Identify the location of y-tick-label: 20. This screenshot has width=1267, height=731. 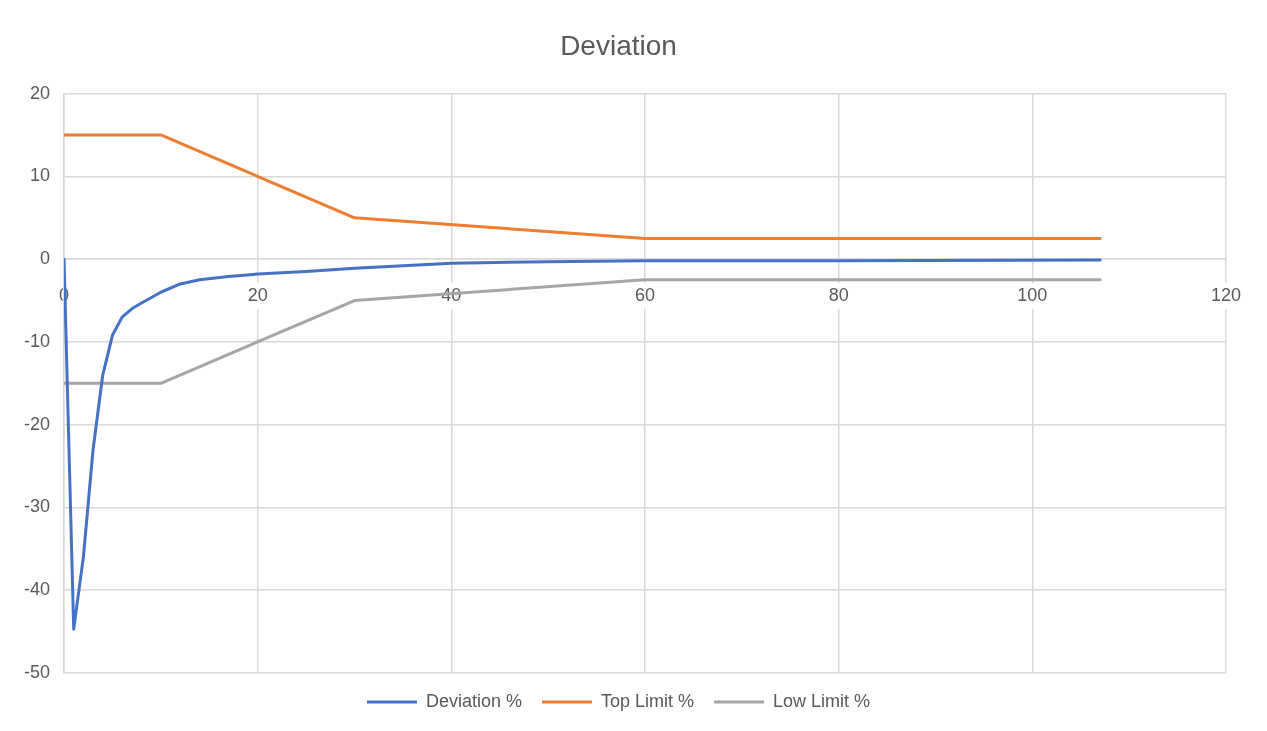
(40, 92).